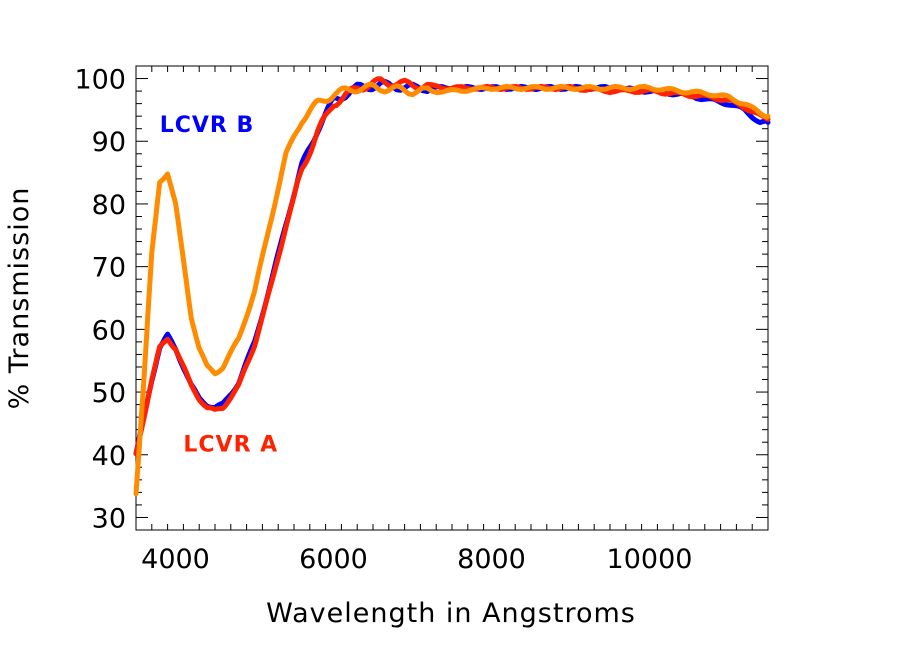 This screenshot has height=664, width=902. What do you see at coordinates (491, 559) in the screenshot?
I see `x-tick-label: 8000` at bounding box center [491, 559].